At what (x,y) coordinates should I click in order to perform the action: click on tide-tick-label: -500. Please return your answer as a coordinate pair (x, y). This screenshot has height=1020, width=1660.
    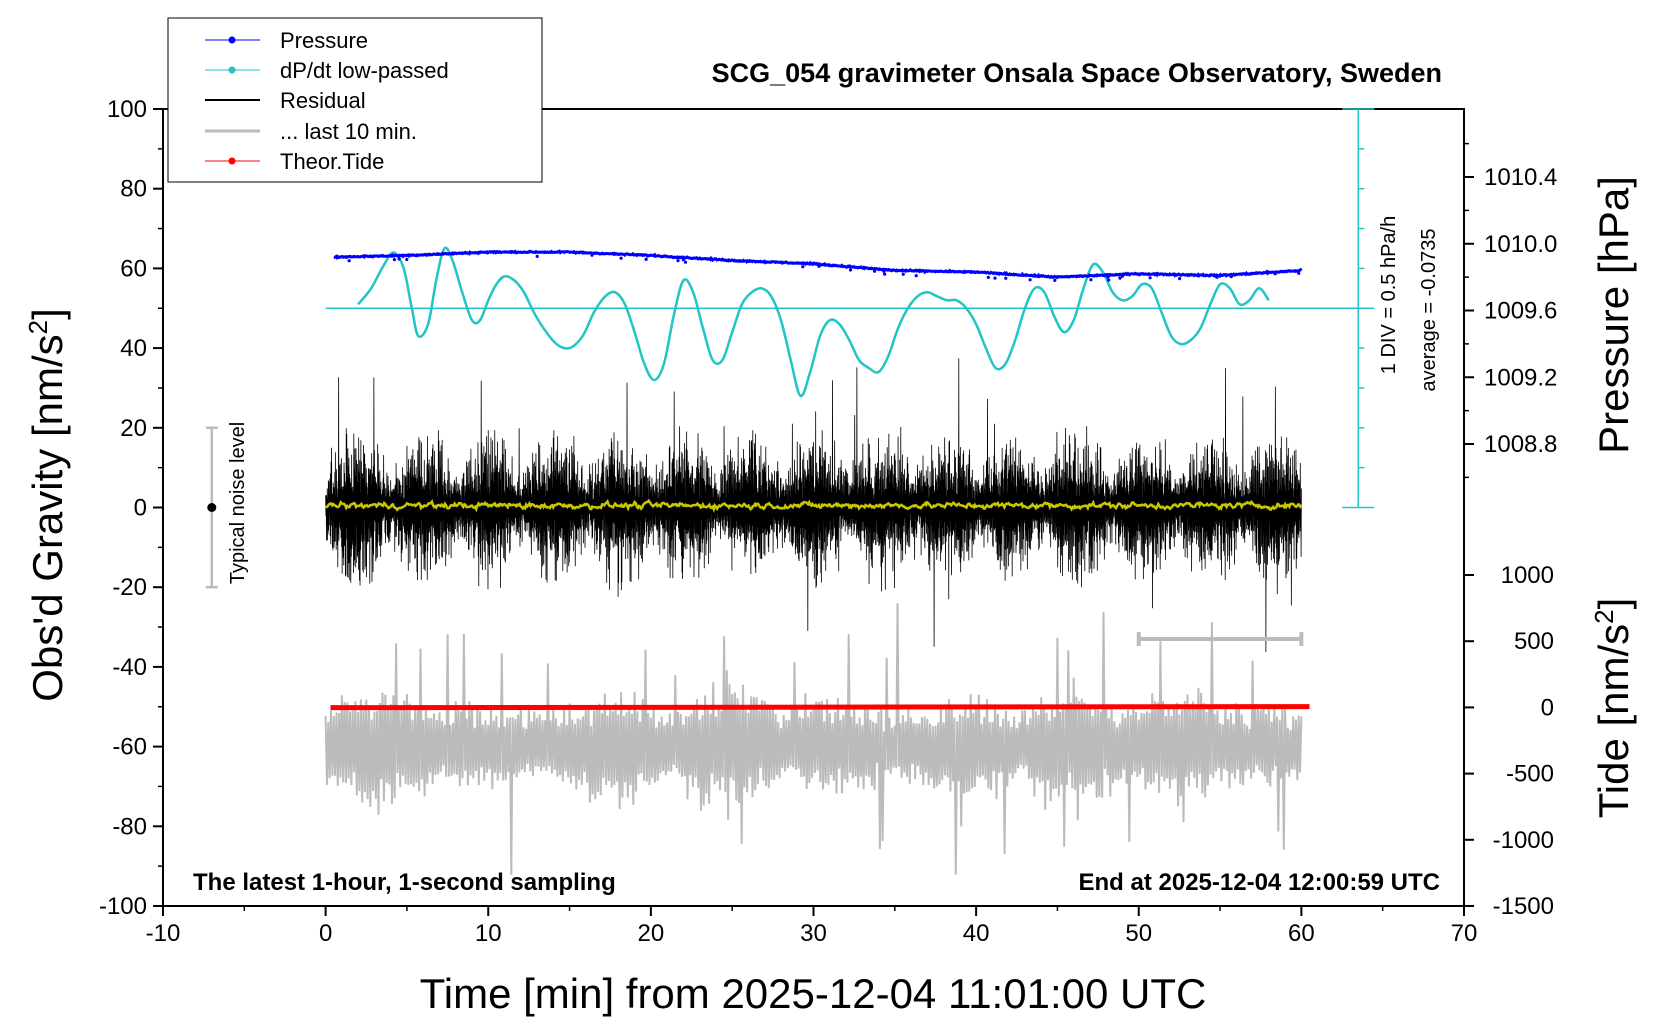
    Looking at the image, I should click on (1530, 774).